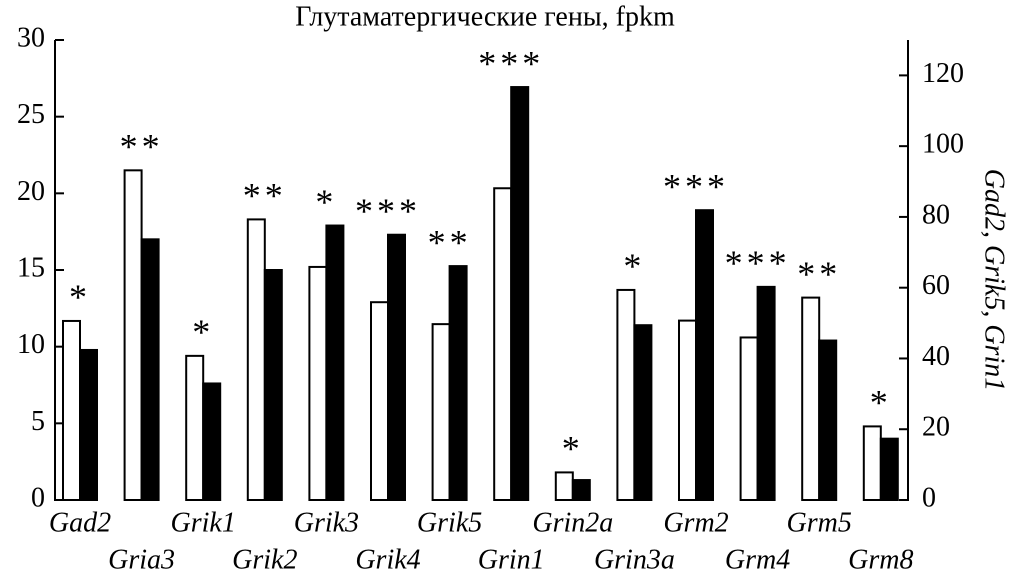  Describe the element at coordinates (31, 37) in the screenshot. I see `y-tick-label: 30` at that location.